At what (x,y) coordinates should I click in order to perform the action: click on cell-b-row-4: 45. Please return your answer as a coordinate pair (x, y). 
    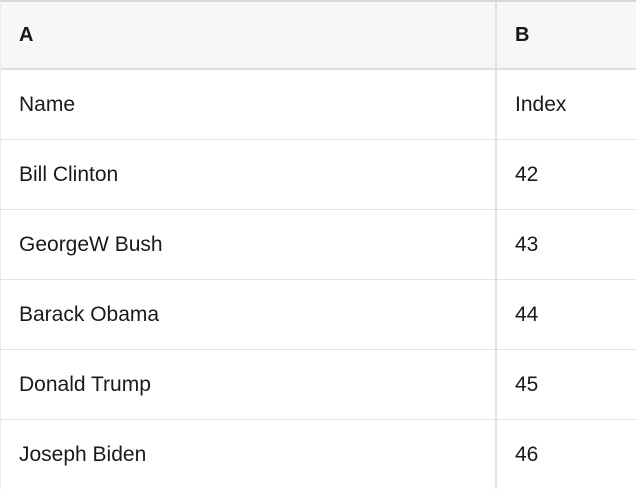
    Looking at the image, I should click on (527, 384).